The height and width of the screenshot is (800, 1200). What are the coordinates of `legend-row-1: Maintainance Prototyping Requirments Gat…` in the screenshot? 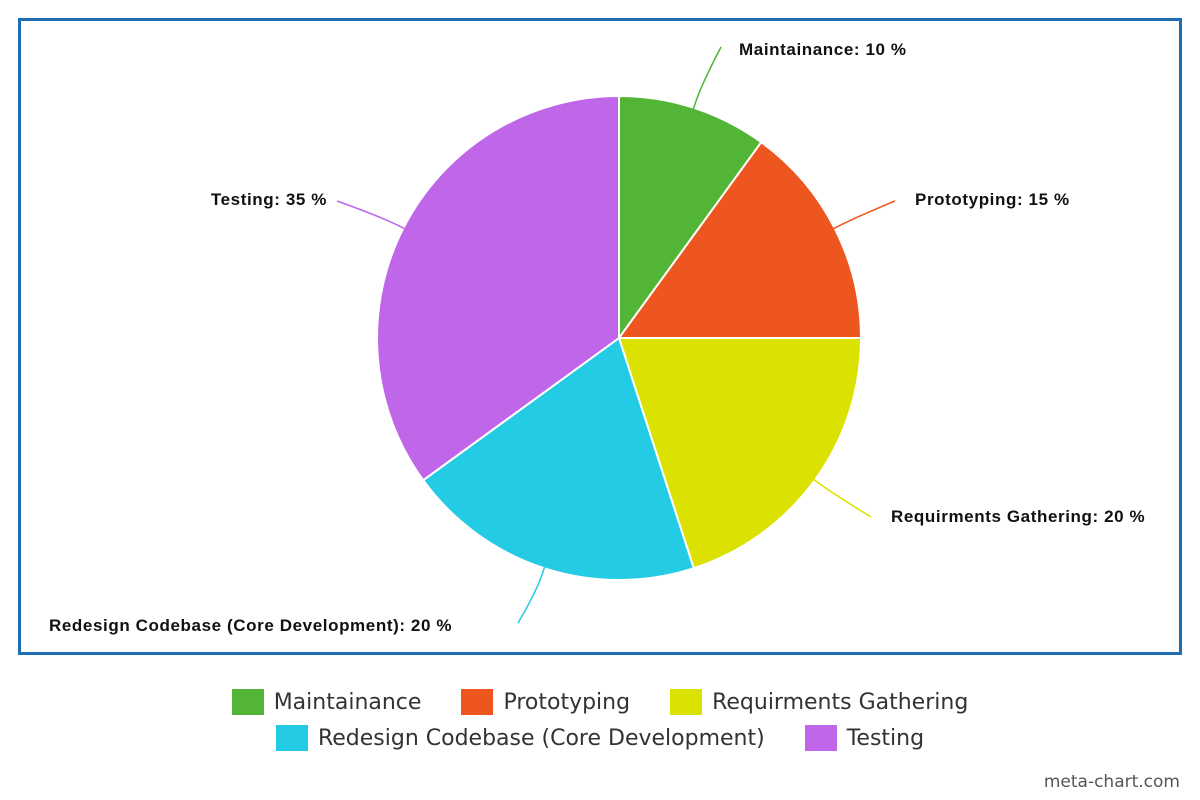 It's located at (600, 702).